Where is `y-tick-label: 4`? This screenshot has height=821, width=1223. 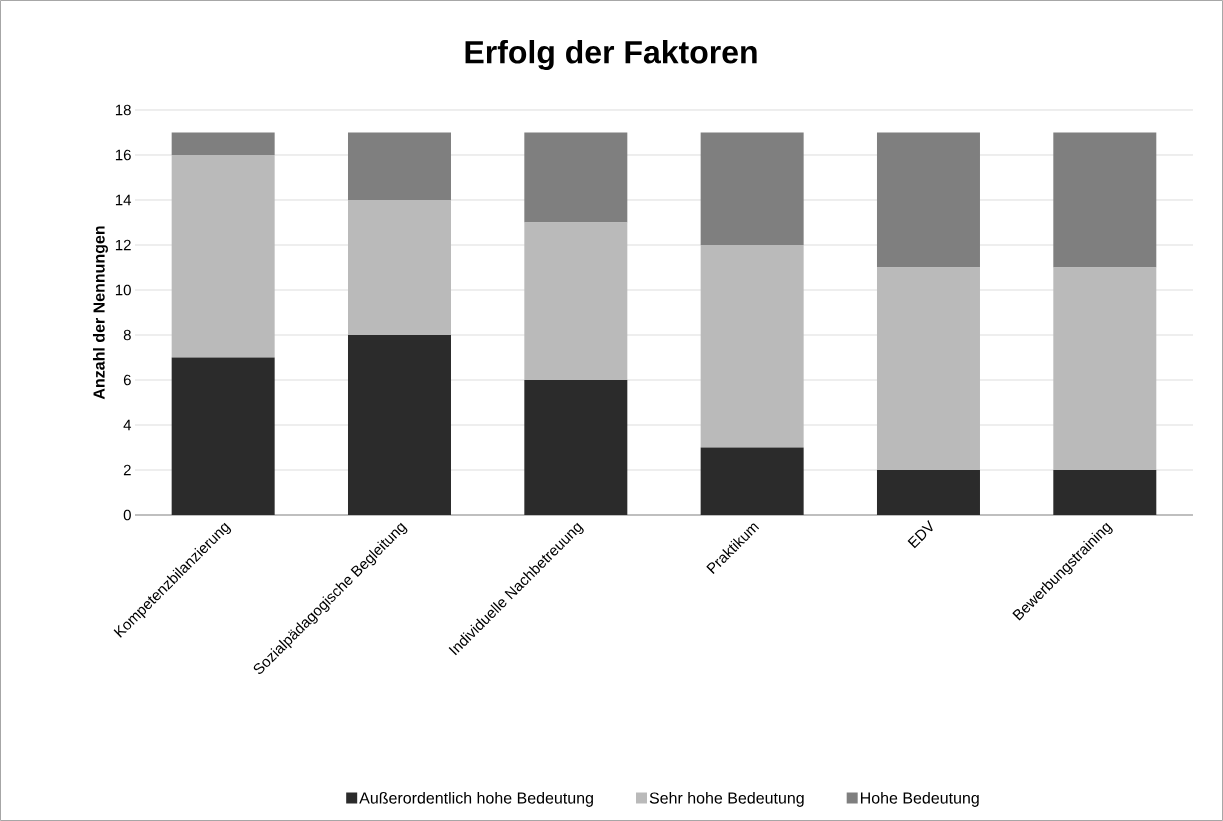
y-tick-label: 4 is located at coordinates (127, 425).